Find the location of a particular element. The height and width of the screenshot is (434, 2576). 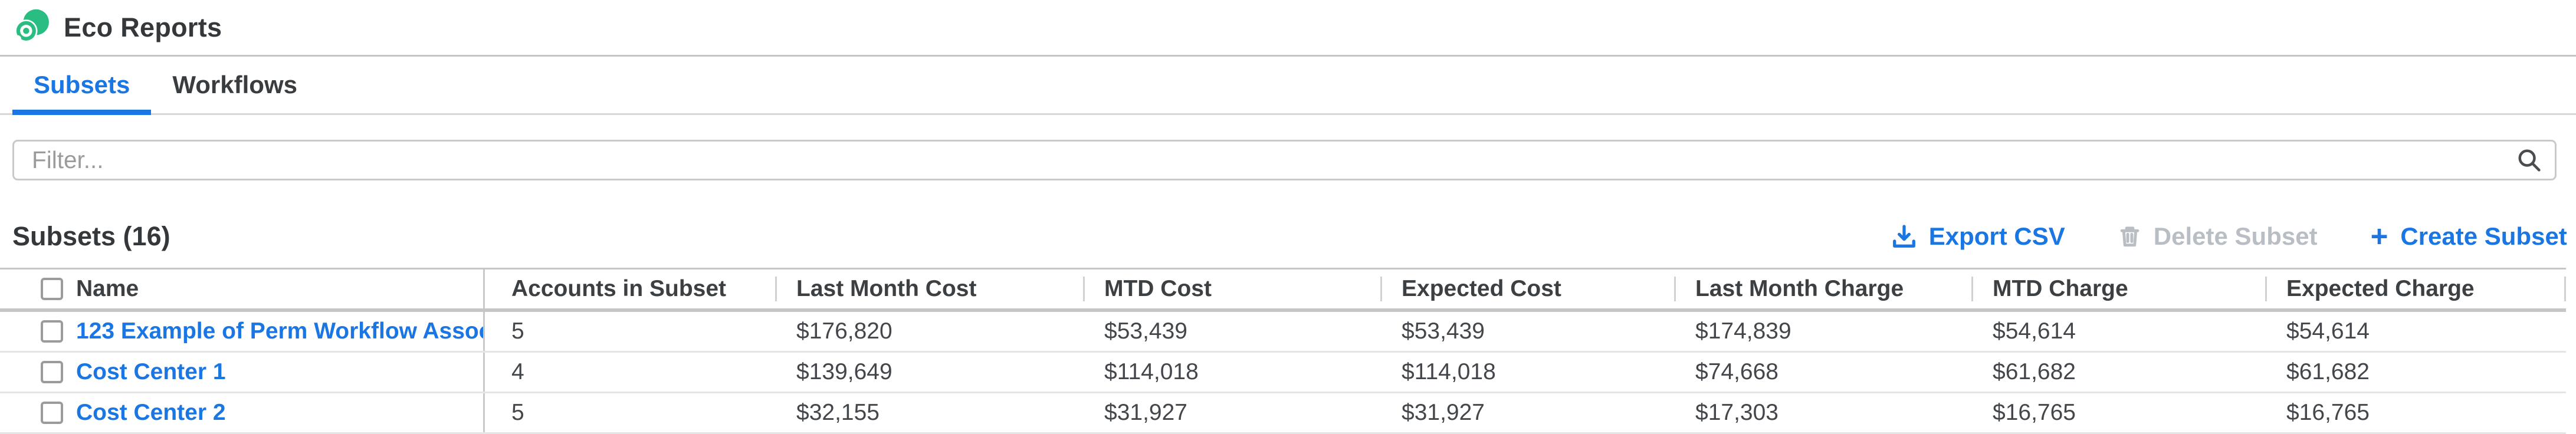

subset-name-link: Cost Center 1 is located at coordinates (151, 371).